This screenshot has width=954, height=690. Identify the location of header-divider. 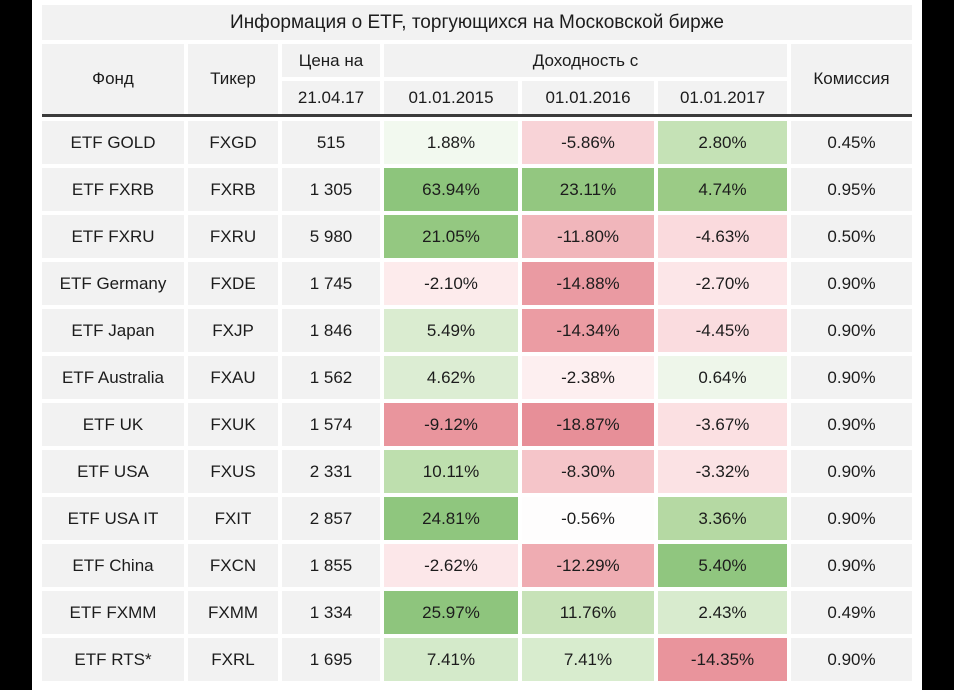
(477, 115).